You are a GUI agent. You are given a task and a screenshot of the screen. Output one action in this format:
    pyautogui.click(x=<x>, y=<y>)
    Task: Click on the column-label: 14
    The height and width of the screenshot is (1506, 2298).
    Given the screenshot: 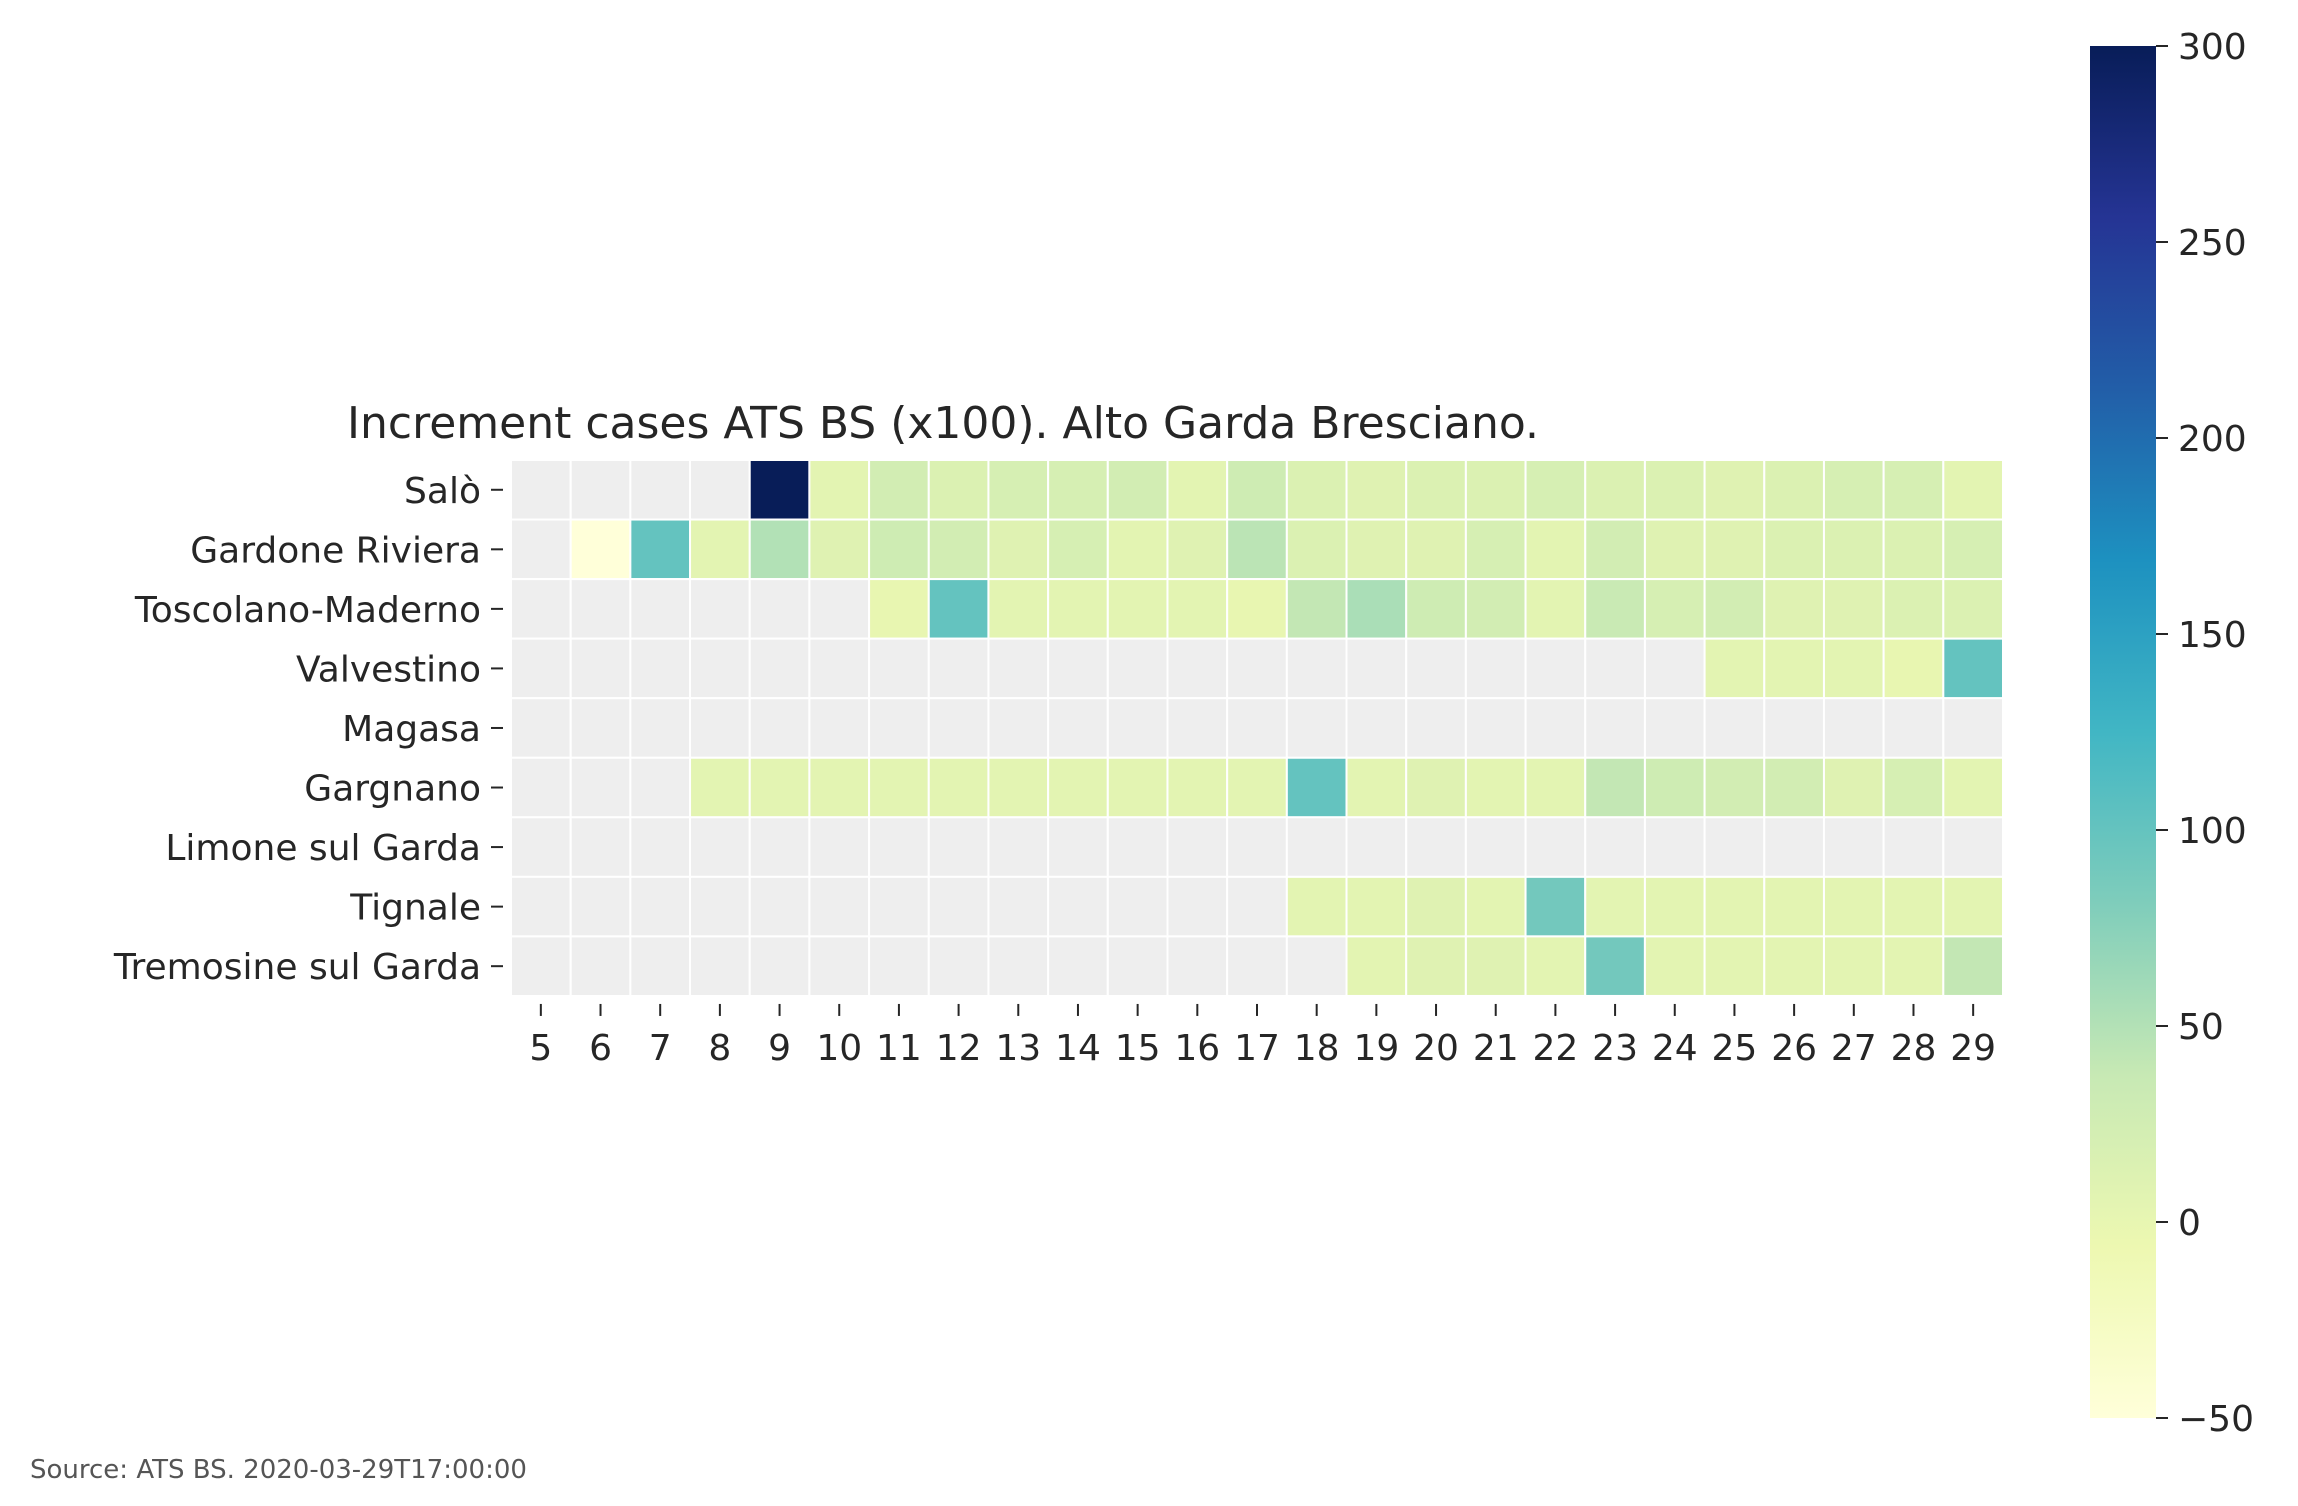 What is the action you would take?
    pyautogui.click(x=1078, y=1048)
    